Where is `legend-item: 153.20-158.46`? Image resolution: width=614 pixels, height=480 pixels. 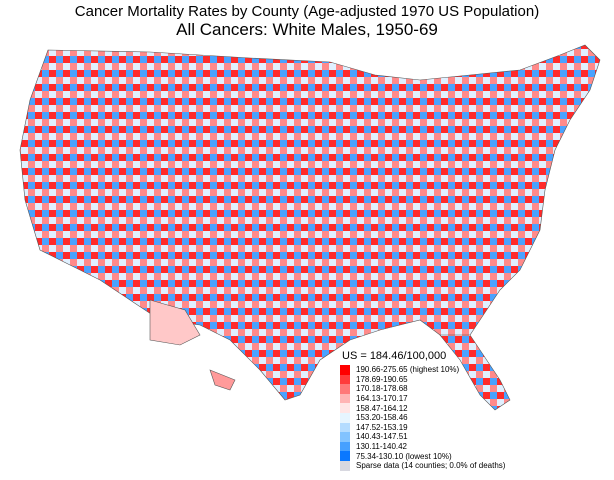 legend-item: 153.20-158.46 is located at coordinates (422, 417).